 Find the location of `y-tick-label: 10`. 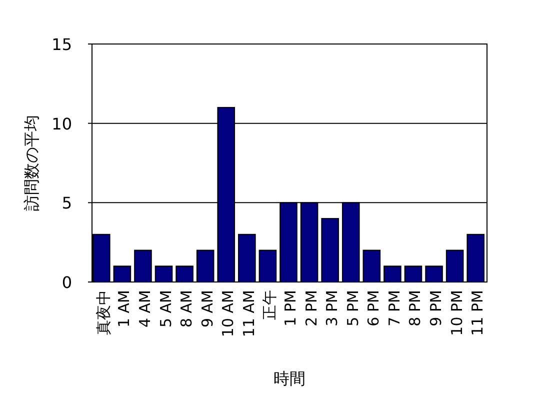

y-tick-label: 10 is located at coordinates (62, 124).